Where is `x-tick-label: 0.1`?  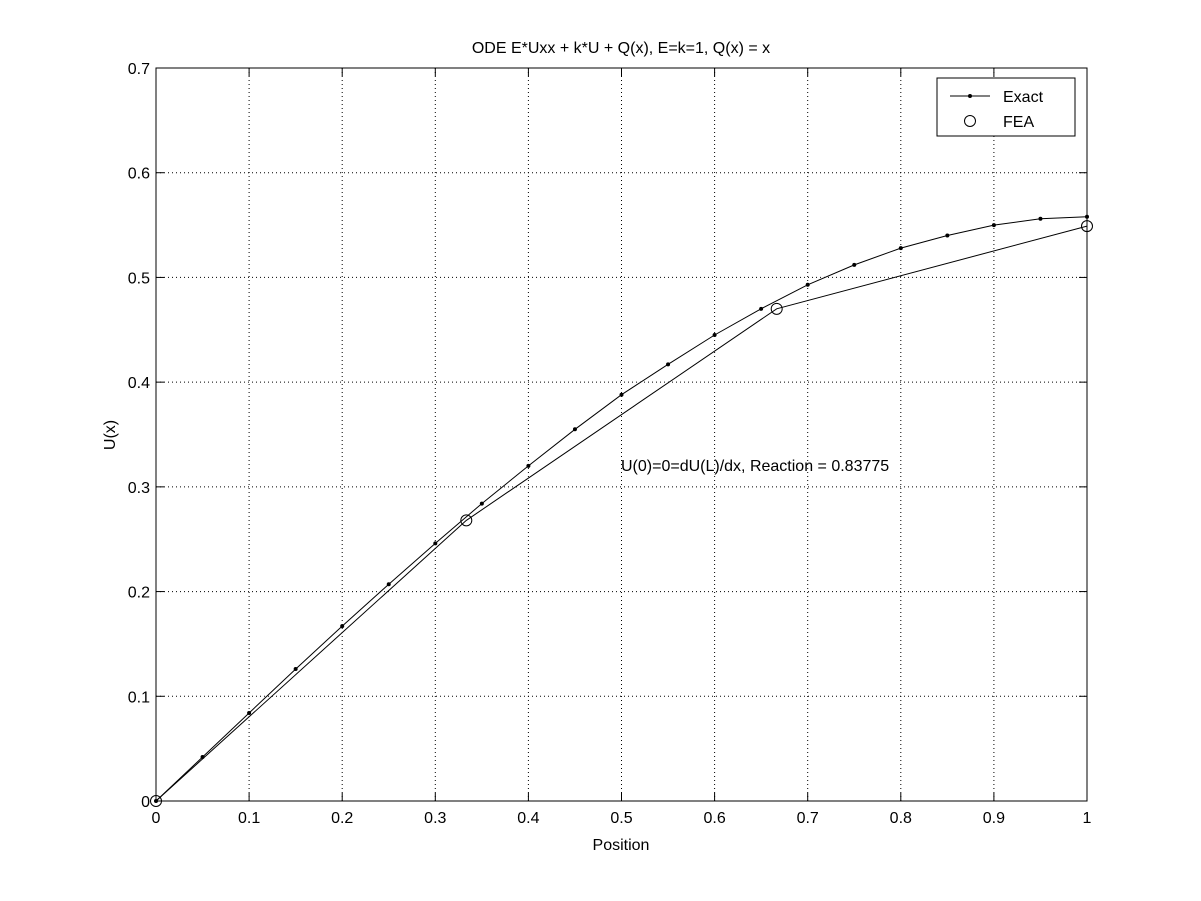
x-tick-label: 0.1 is located at coordinates (249, 818).